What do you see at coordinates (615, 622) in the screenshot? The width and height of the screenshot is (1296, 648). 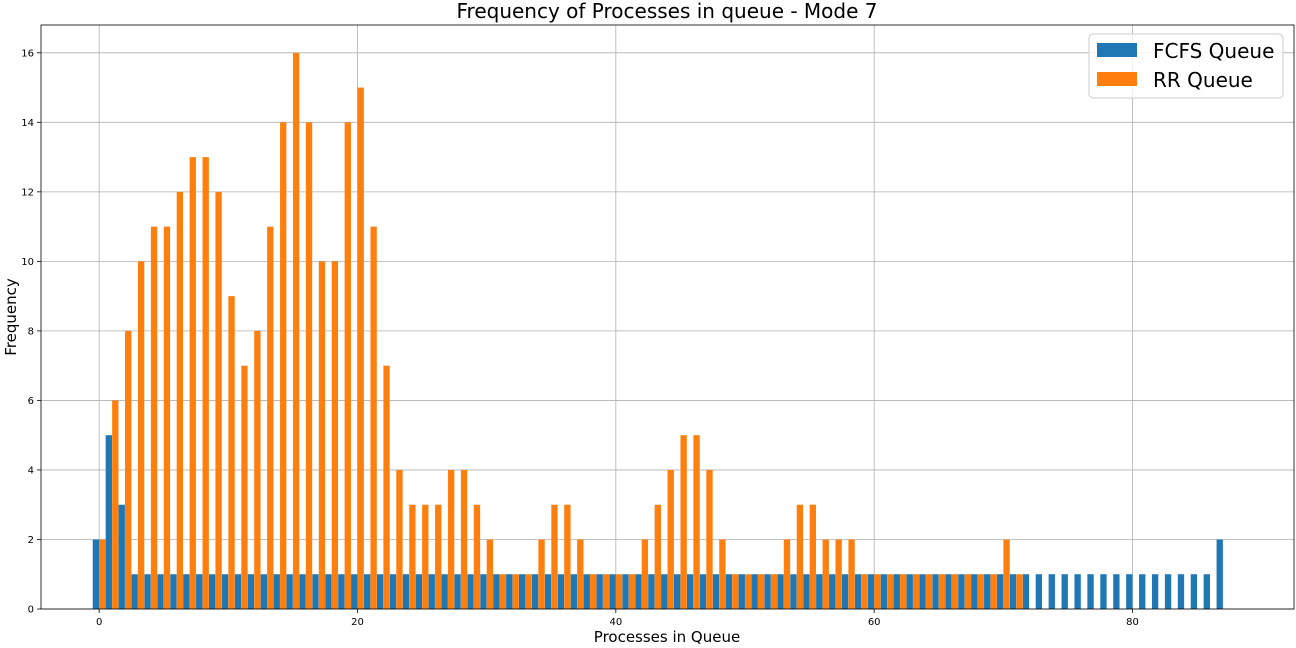 I see `x-tick-label: 40` at bounding box center [615, 622].